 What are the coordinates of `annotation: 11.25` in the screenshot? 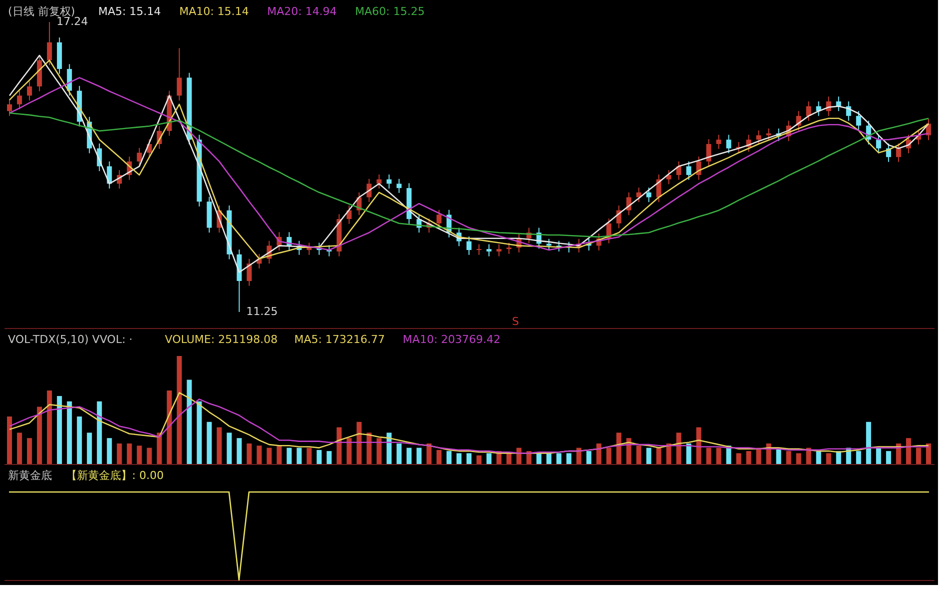 It's located at (262, 311).